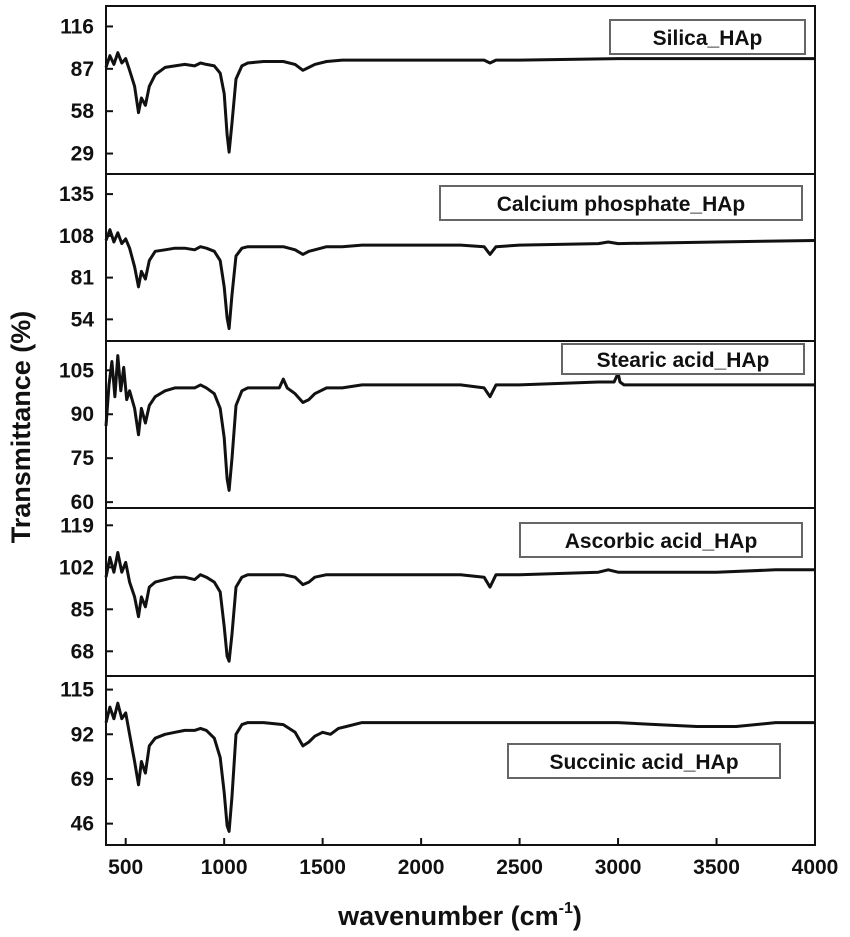  I want to click on x-tick-label: 2000, so click(421, 867).